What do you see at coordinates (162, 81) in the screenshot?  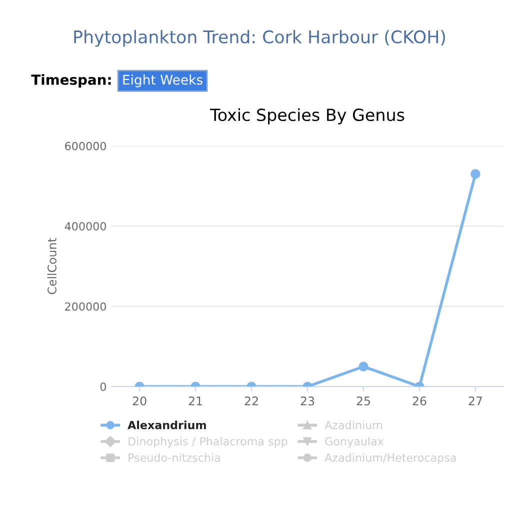 I see `text: Eight Weeks` at bounding box center [162, 81].